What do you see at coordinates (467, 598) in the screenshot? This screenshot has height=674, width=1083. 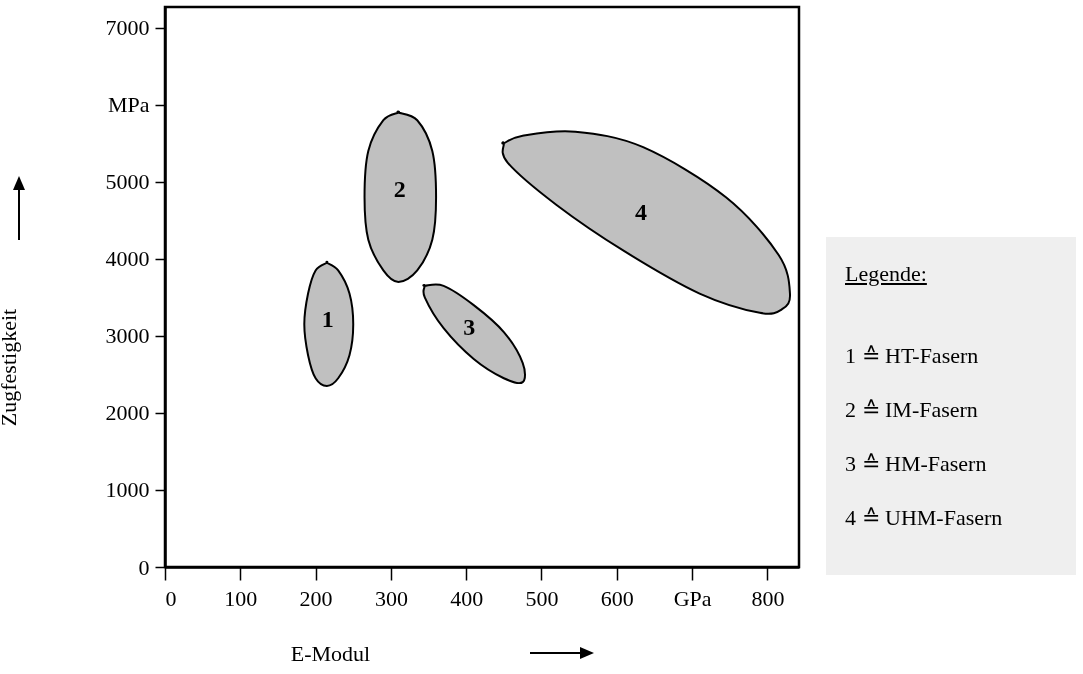 I see `x-tick-label: 400` at bounding box center [467, 598].